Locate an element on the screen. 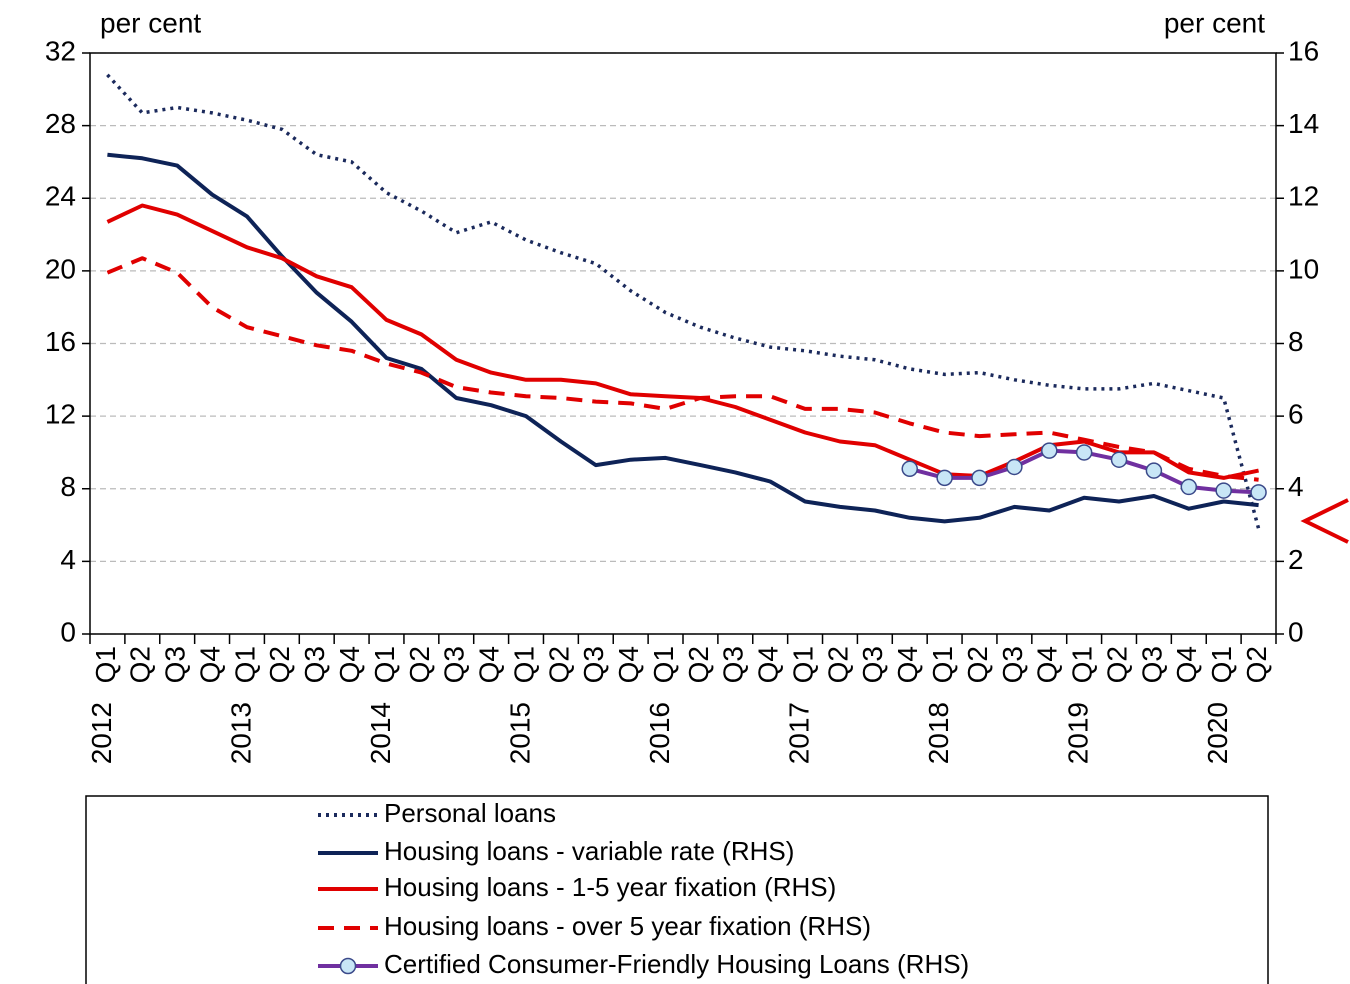 The width and height of the screenshot is (1350, 984). y-tick-label: 32 is located at coordinates (60, 50).